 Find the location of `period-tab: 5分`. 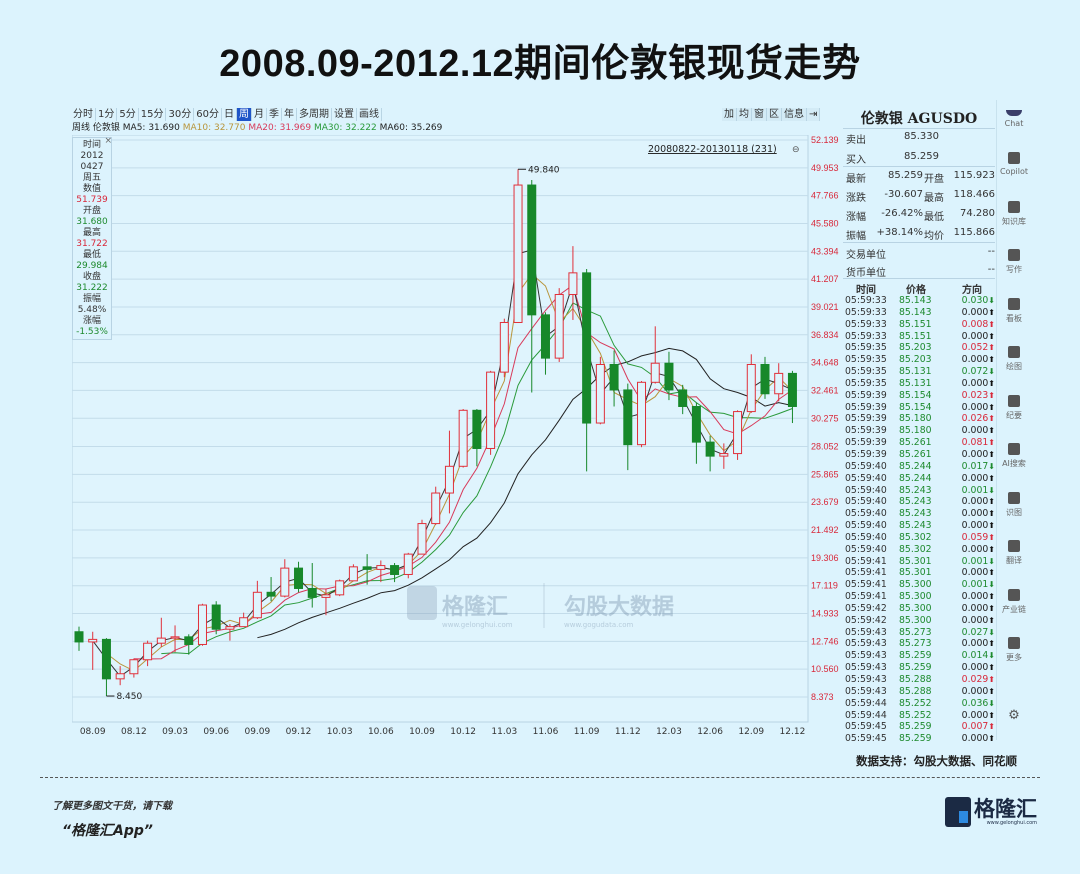

period-tab: 5分 is located at coordinates (128, 114).